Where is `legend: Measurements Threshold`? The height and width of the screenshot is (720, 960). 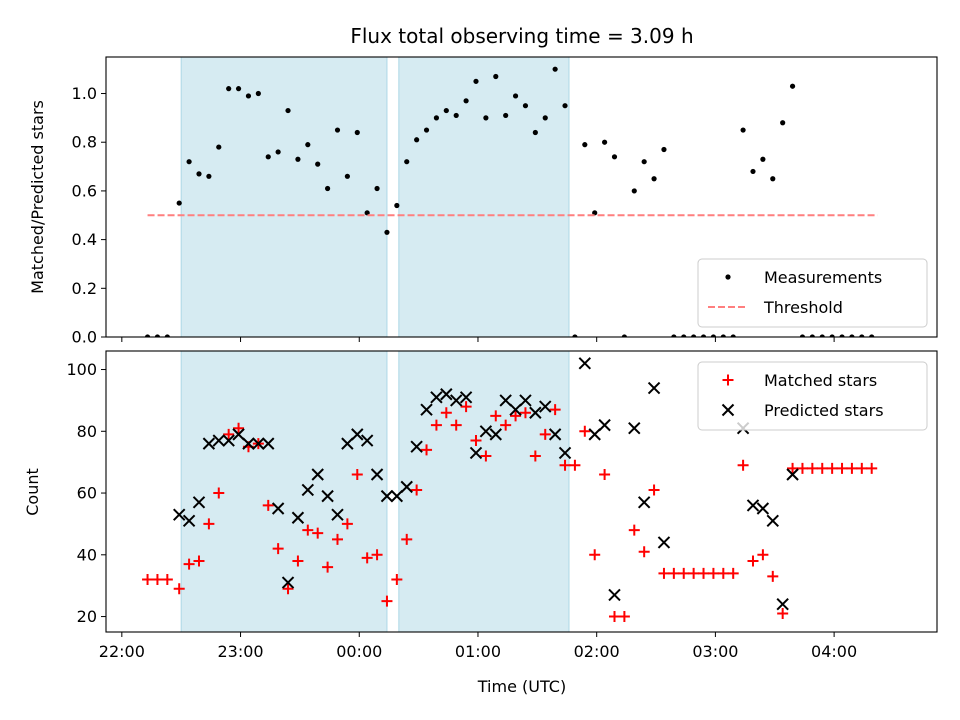
legend: Measurements Threshold is located at coordinates (812, 293).